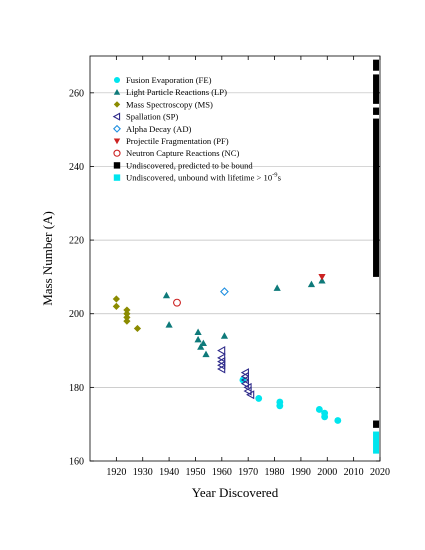  I want to click on legend-label-1: Light Particle Reactions (LP), so click(176, 92).